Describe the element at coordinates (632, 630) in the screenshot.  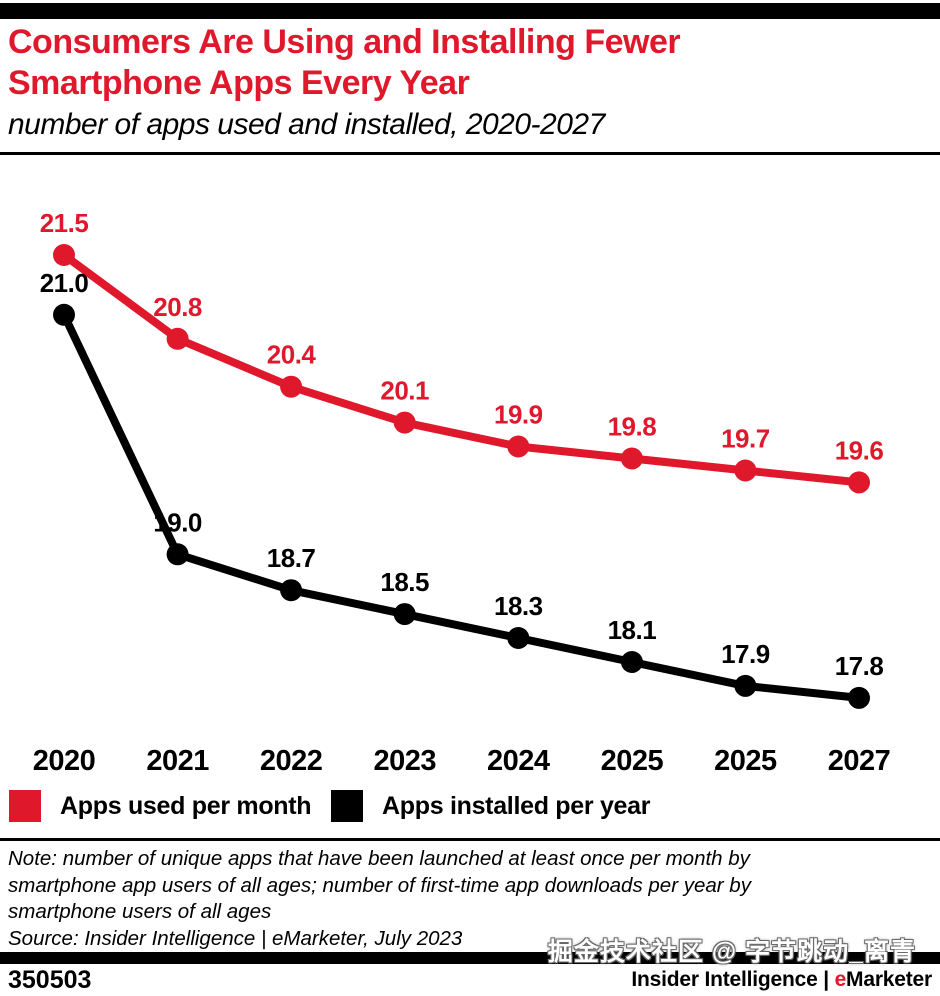
I see `data-point-label: 18.1` at that location.